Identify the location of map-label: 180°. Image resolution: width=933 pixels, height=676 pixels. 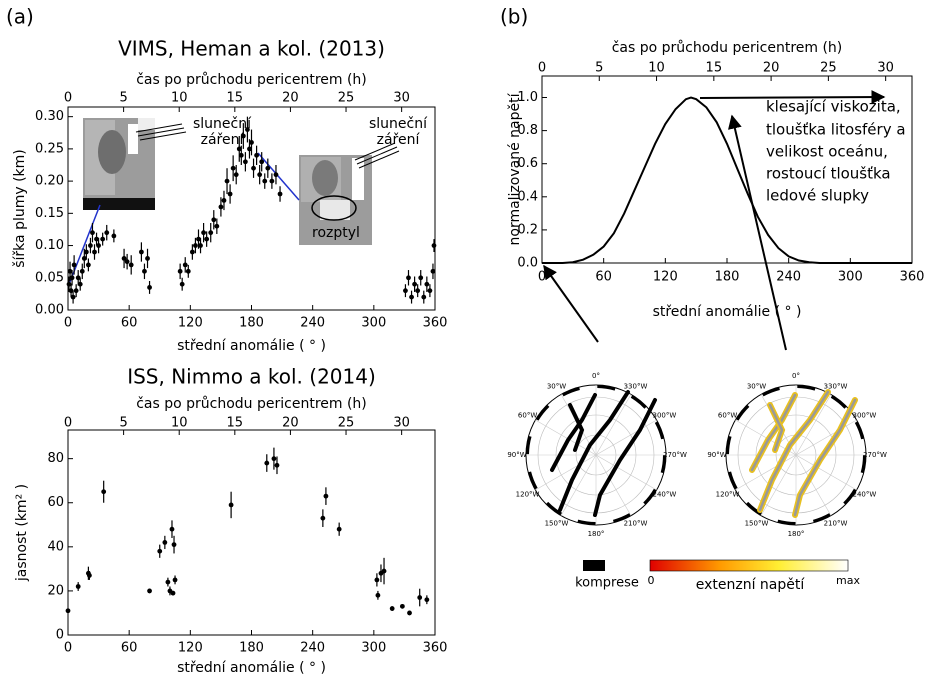
(796, 534).